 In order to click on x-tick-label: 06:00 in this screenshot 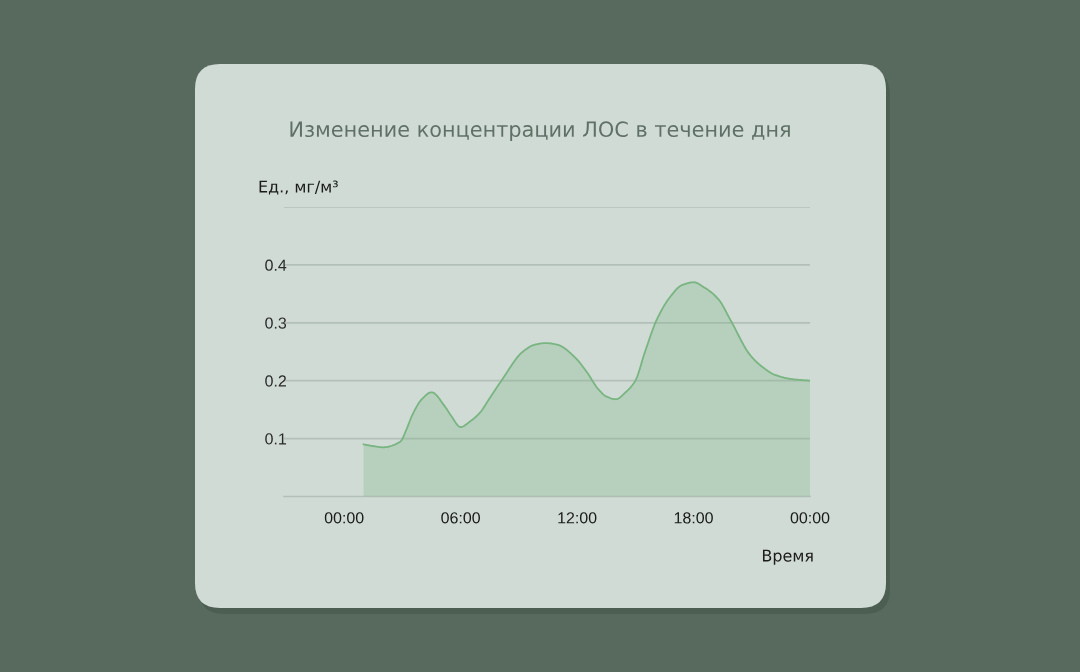, I will do `click(460, 518)`.